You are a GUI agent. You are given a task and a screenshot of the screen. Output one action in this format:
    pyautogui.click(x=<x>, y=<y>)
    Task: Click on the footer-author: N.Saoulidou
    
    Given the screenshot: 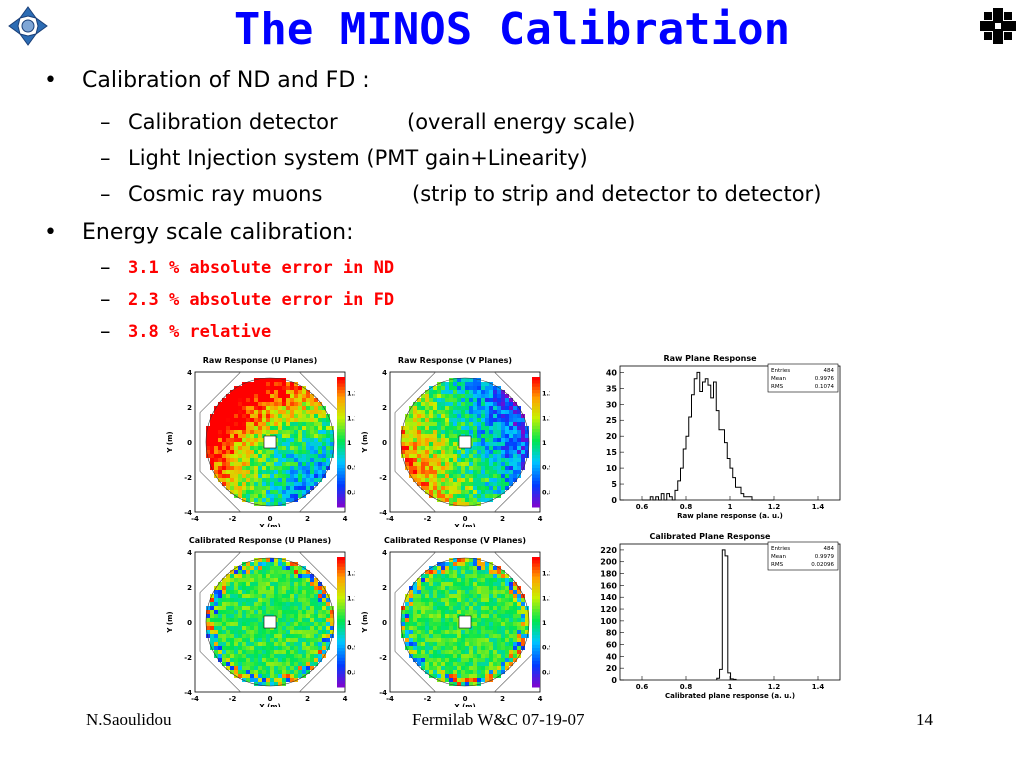 What is the action you would take?
    pyautogui.click(x=129, y=719)
    